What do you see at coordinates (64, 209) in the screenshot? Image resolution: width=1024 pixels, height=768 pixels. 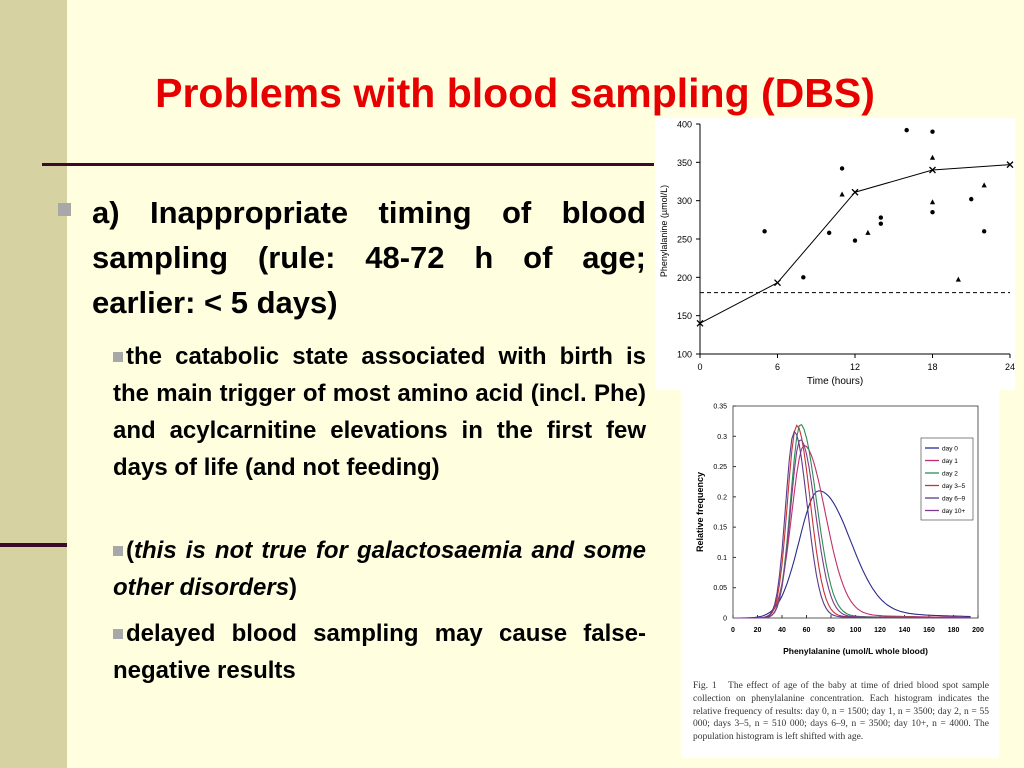 I see `bullet-square-icon` at bounding box center [64, 209].